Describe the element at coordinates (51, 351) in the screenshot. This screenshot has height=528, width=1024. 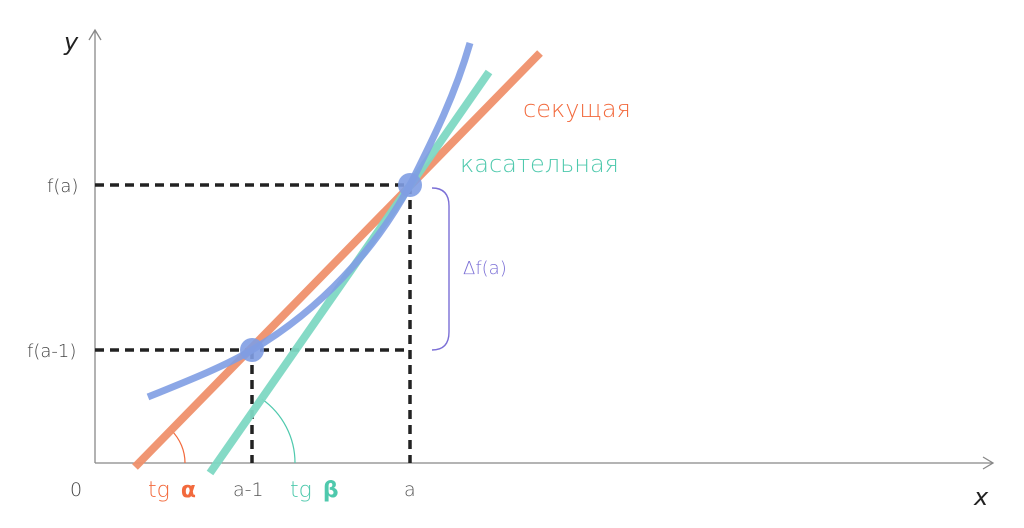
I see `tick-fa1: f(a-1)` at that location.